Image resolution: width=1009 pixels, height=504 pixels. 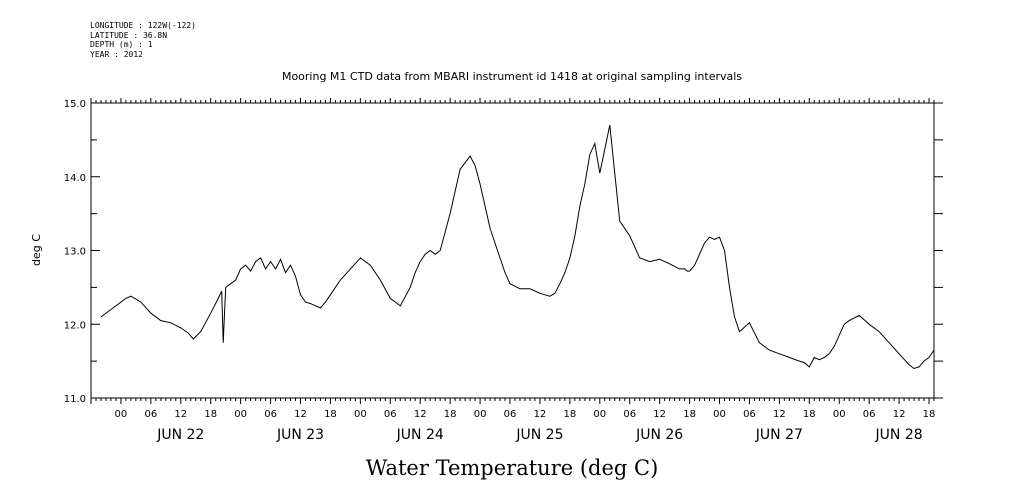 I want to click on y-axis-label: deg C, so click(x=36, y=250).